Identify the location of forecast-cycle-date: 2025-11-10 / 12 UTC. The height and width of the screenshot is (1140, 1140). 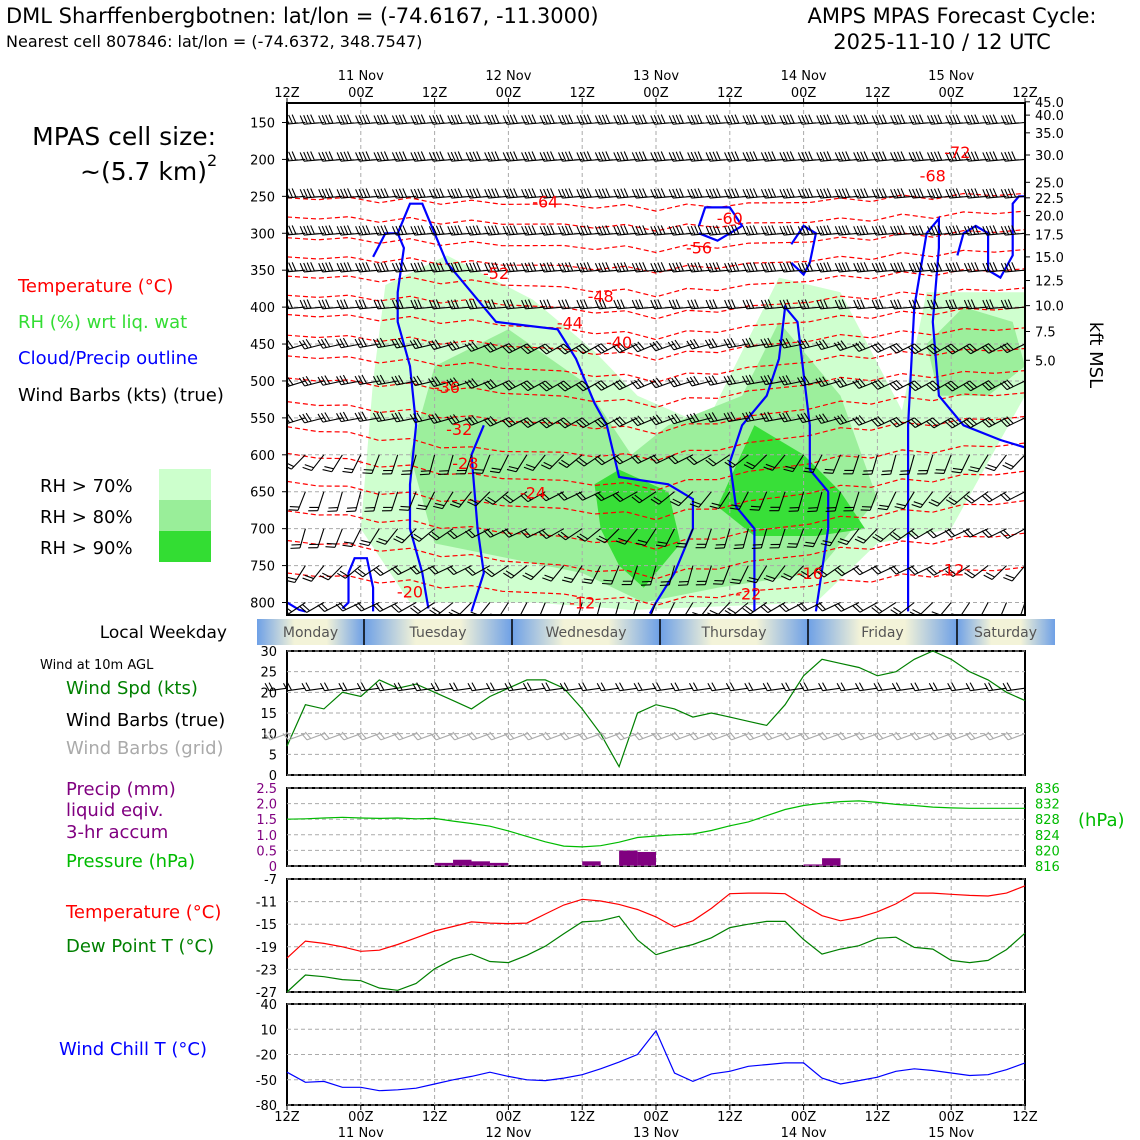
(942, 42).